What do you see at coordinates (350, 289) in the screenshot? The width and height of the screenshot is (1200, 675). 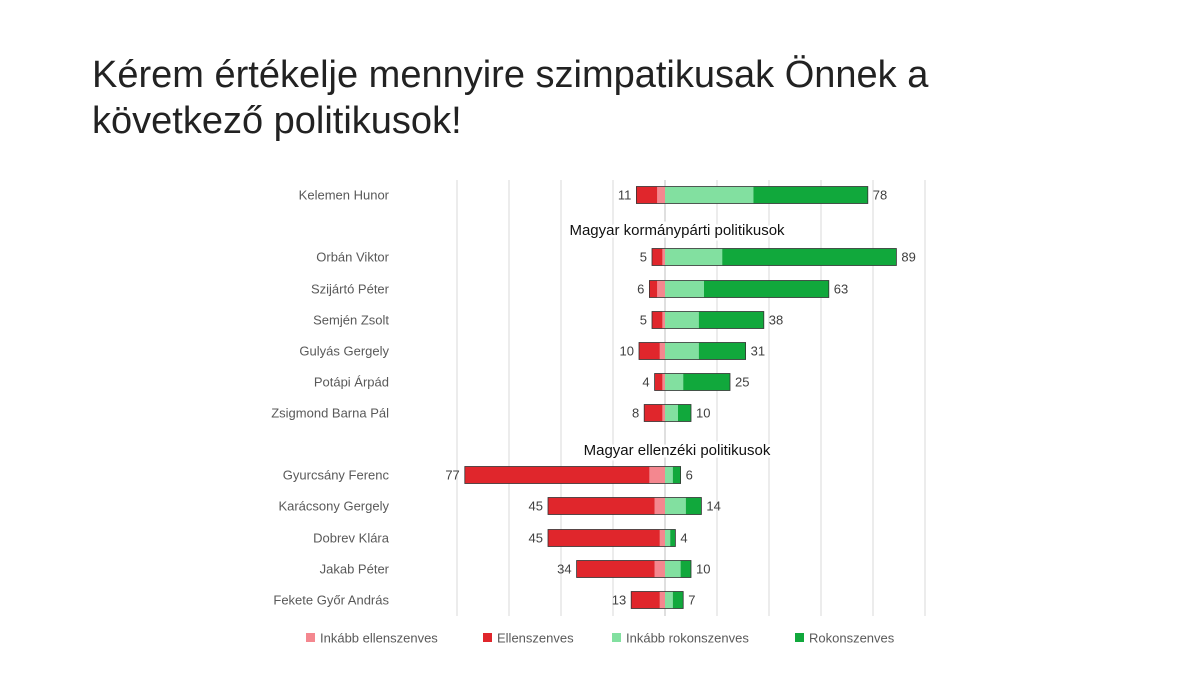 I see `category-label: Szijártó Péter` at bounding box center [350, 289].